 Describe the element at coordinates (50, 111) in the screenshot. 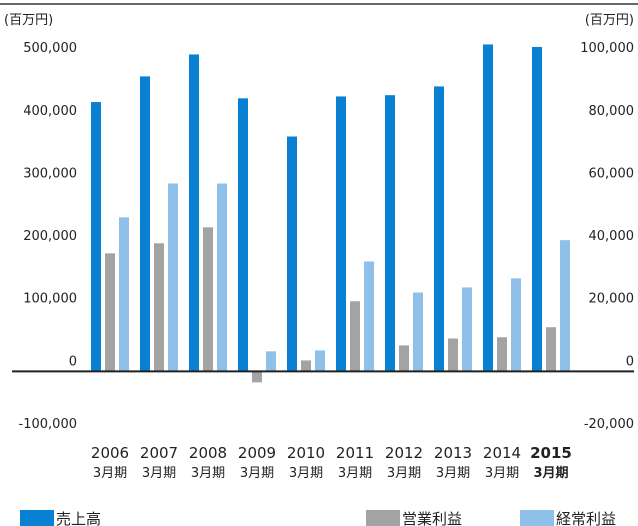

I see `y-tick-label: 400,000` at that location.